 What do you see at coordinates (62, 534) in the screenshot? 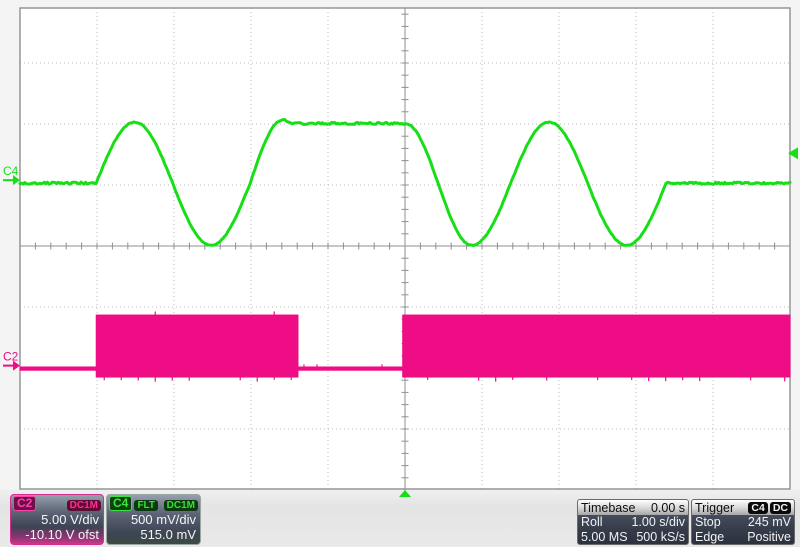
I see `channel-offset-c2: -10.10 V ofst` at bounding box center [62, 534].